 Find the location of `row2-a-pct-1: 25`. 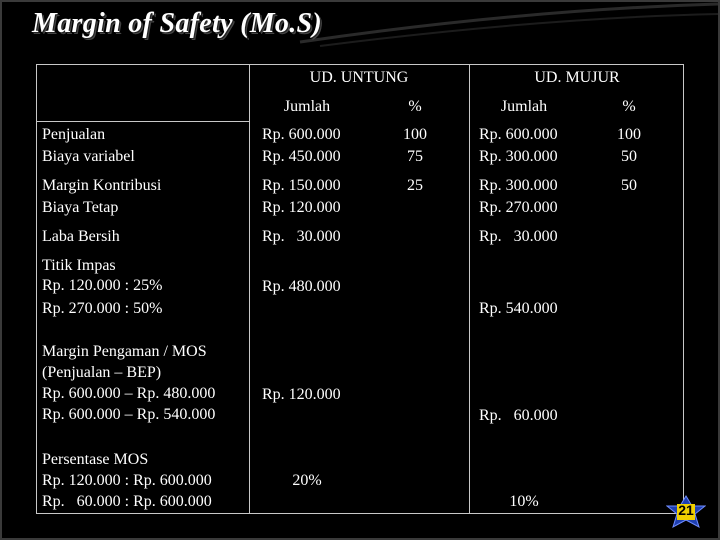

row2-a-pct-1: 25 is located at coordinates (415, 185).